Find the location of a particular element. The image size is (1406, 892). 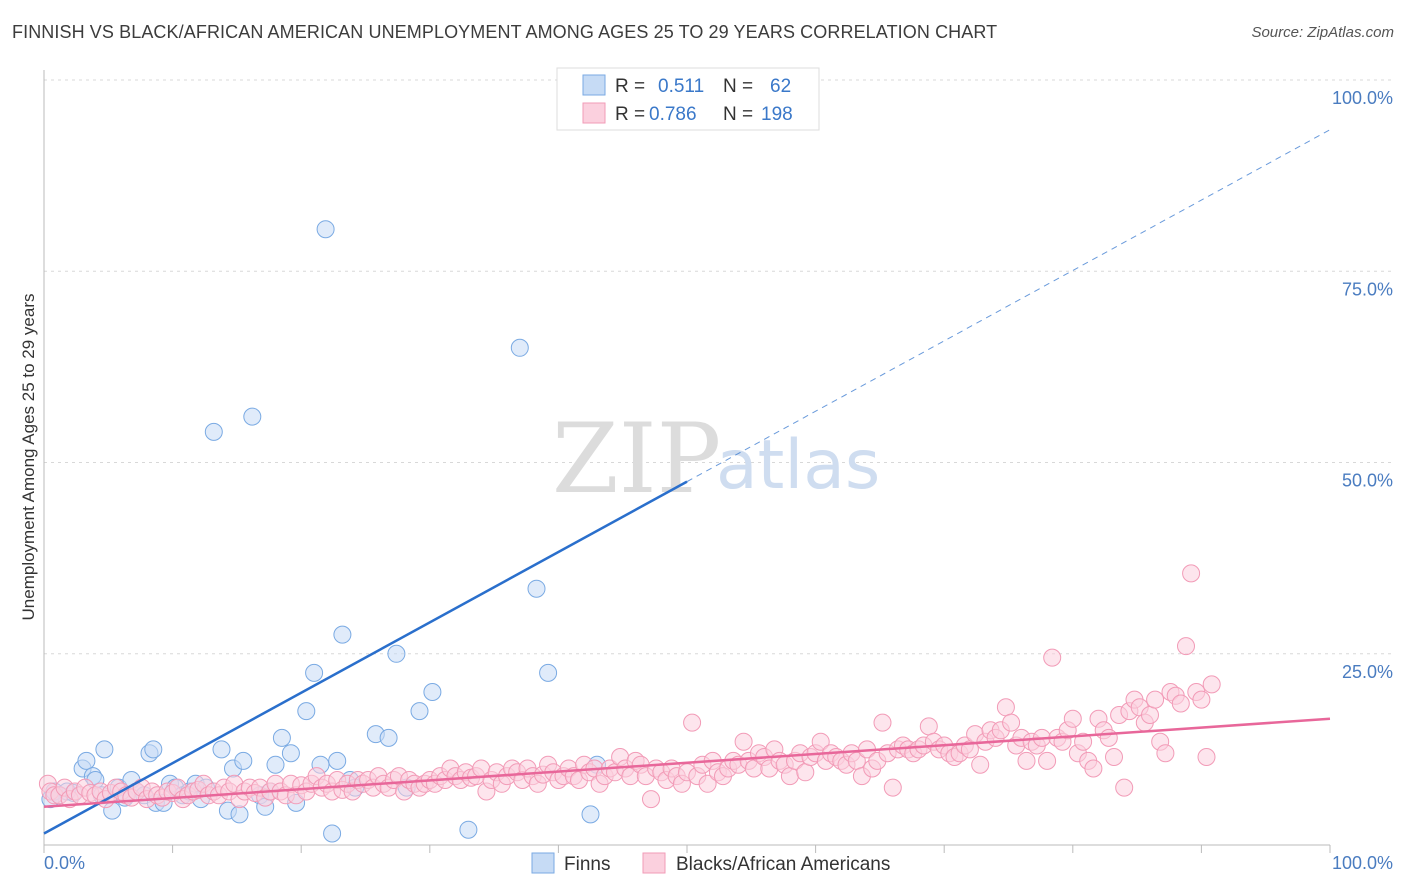

watermark: ZIP atlas is located at coordinates (716, 459).